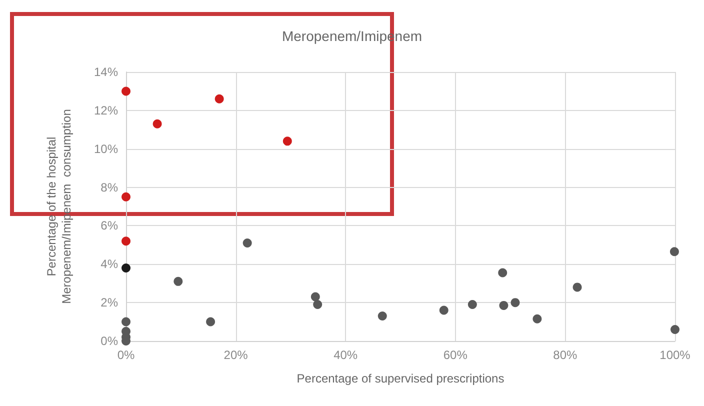  I want to click on y-tick-label: 12%, so click(106, 110).